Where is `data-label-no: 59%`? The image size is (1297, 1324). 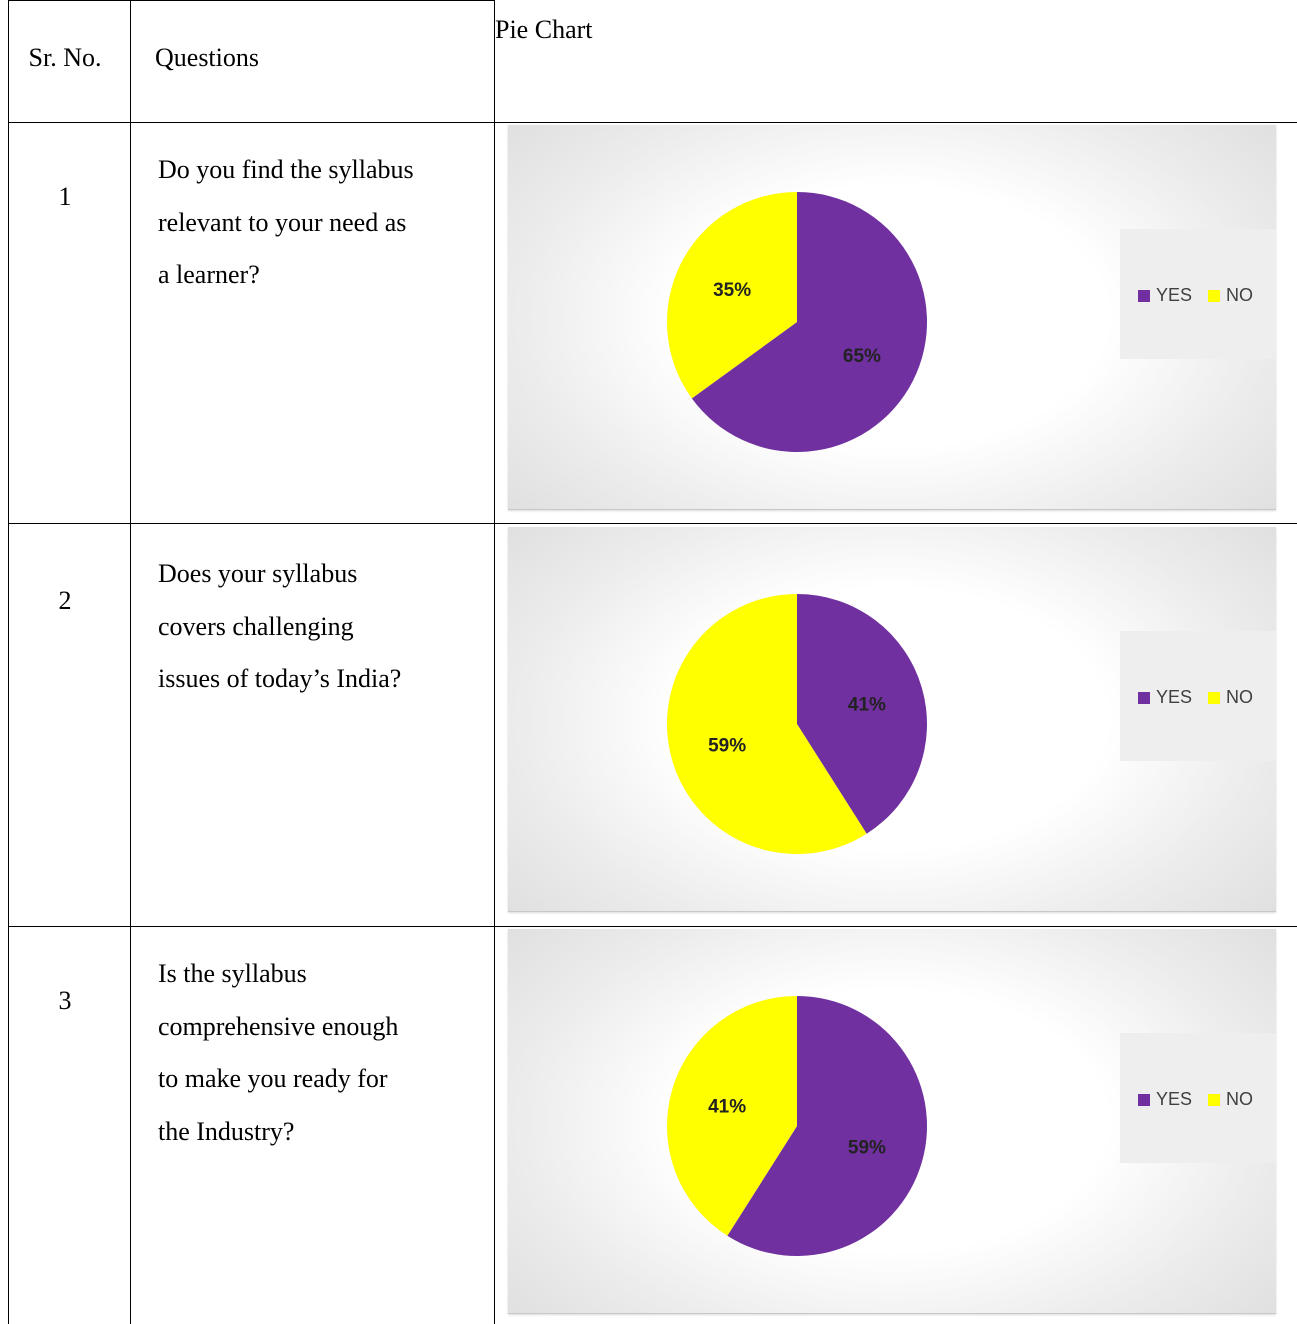
data-label-no: 59% is located at coordinates (727, 745).